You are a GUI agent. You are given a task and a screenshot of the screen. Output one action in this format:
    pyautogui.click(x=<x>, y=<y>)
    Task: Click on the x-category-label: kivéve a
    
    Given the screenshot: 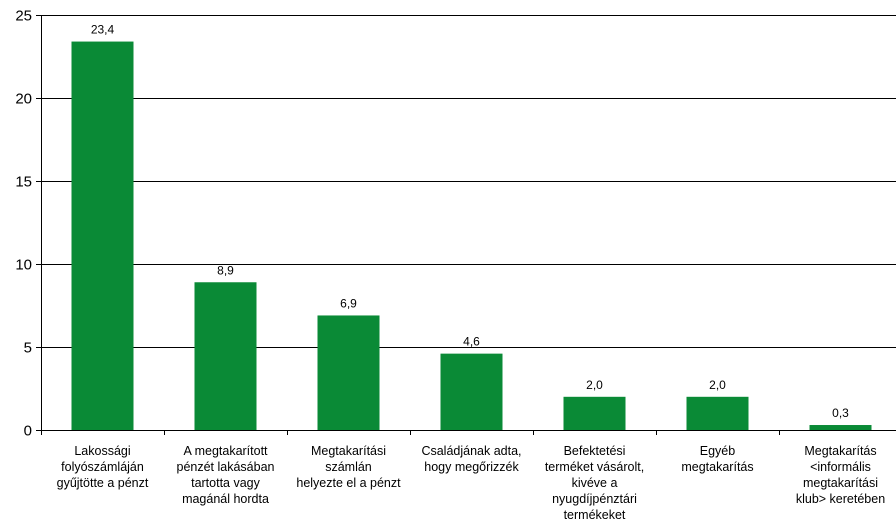 What is the action you would take?
    pyautogui.click(x=595, y=483)
    